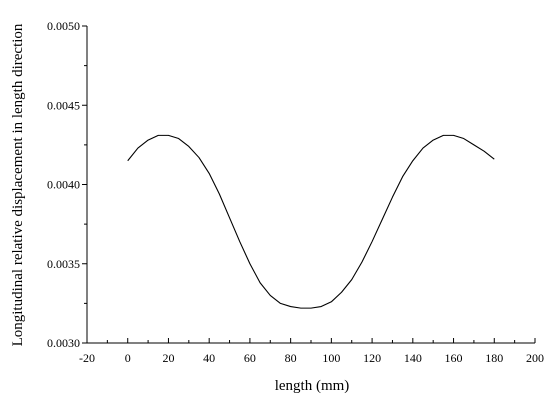  I want to click on y-tick-label: 0.0030, so click(63, 343).